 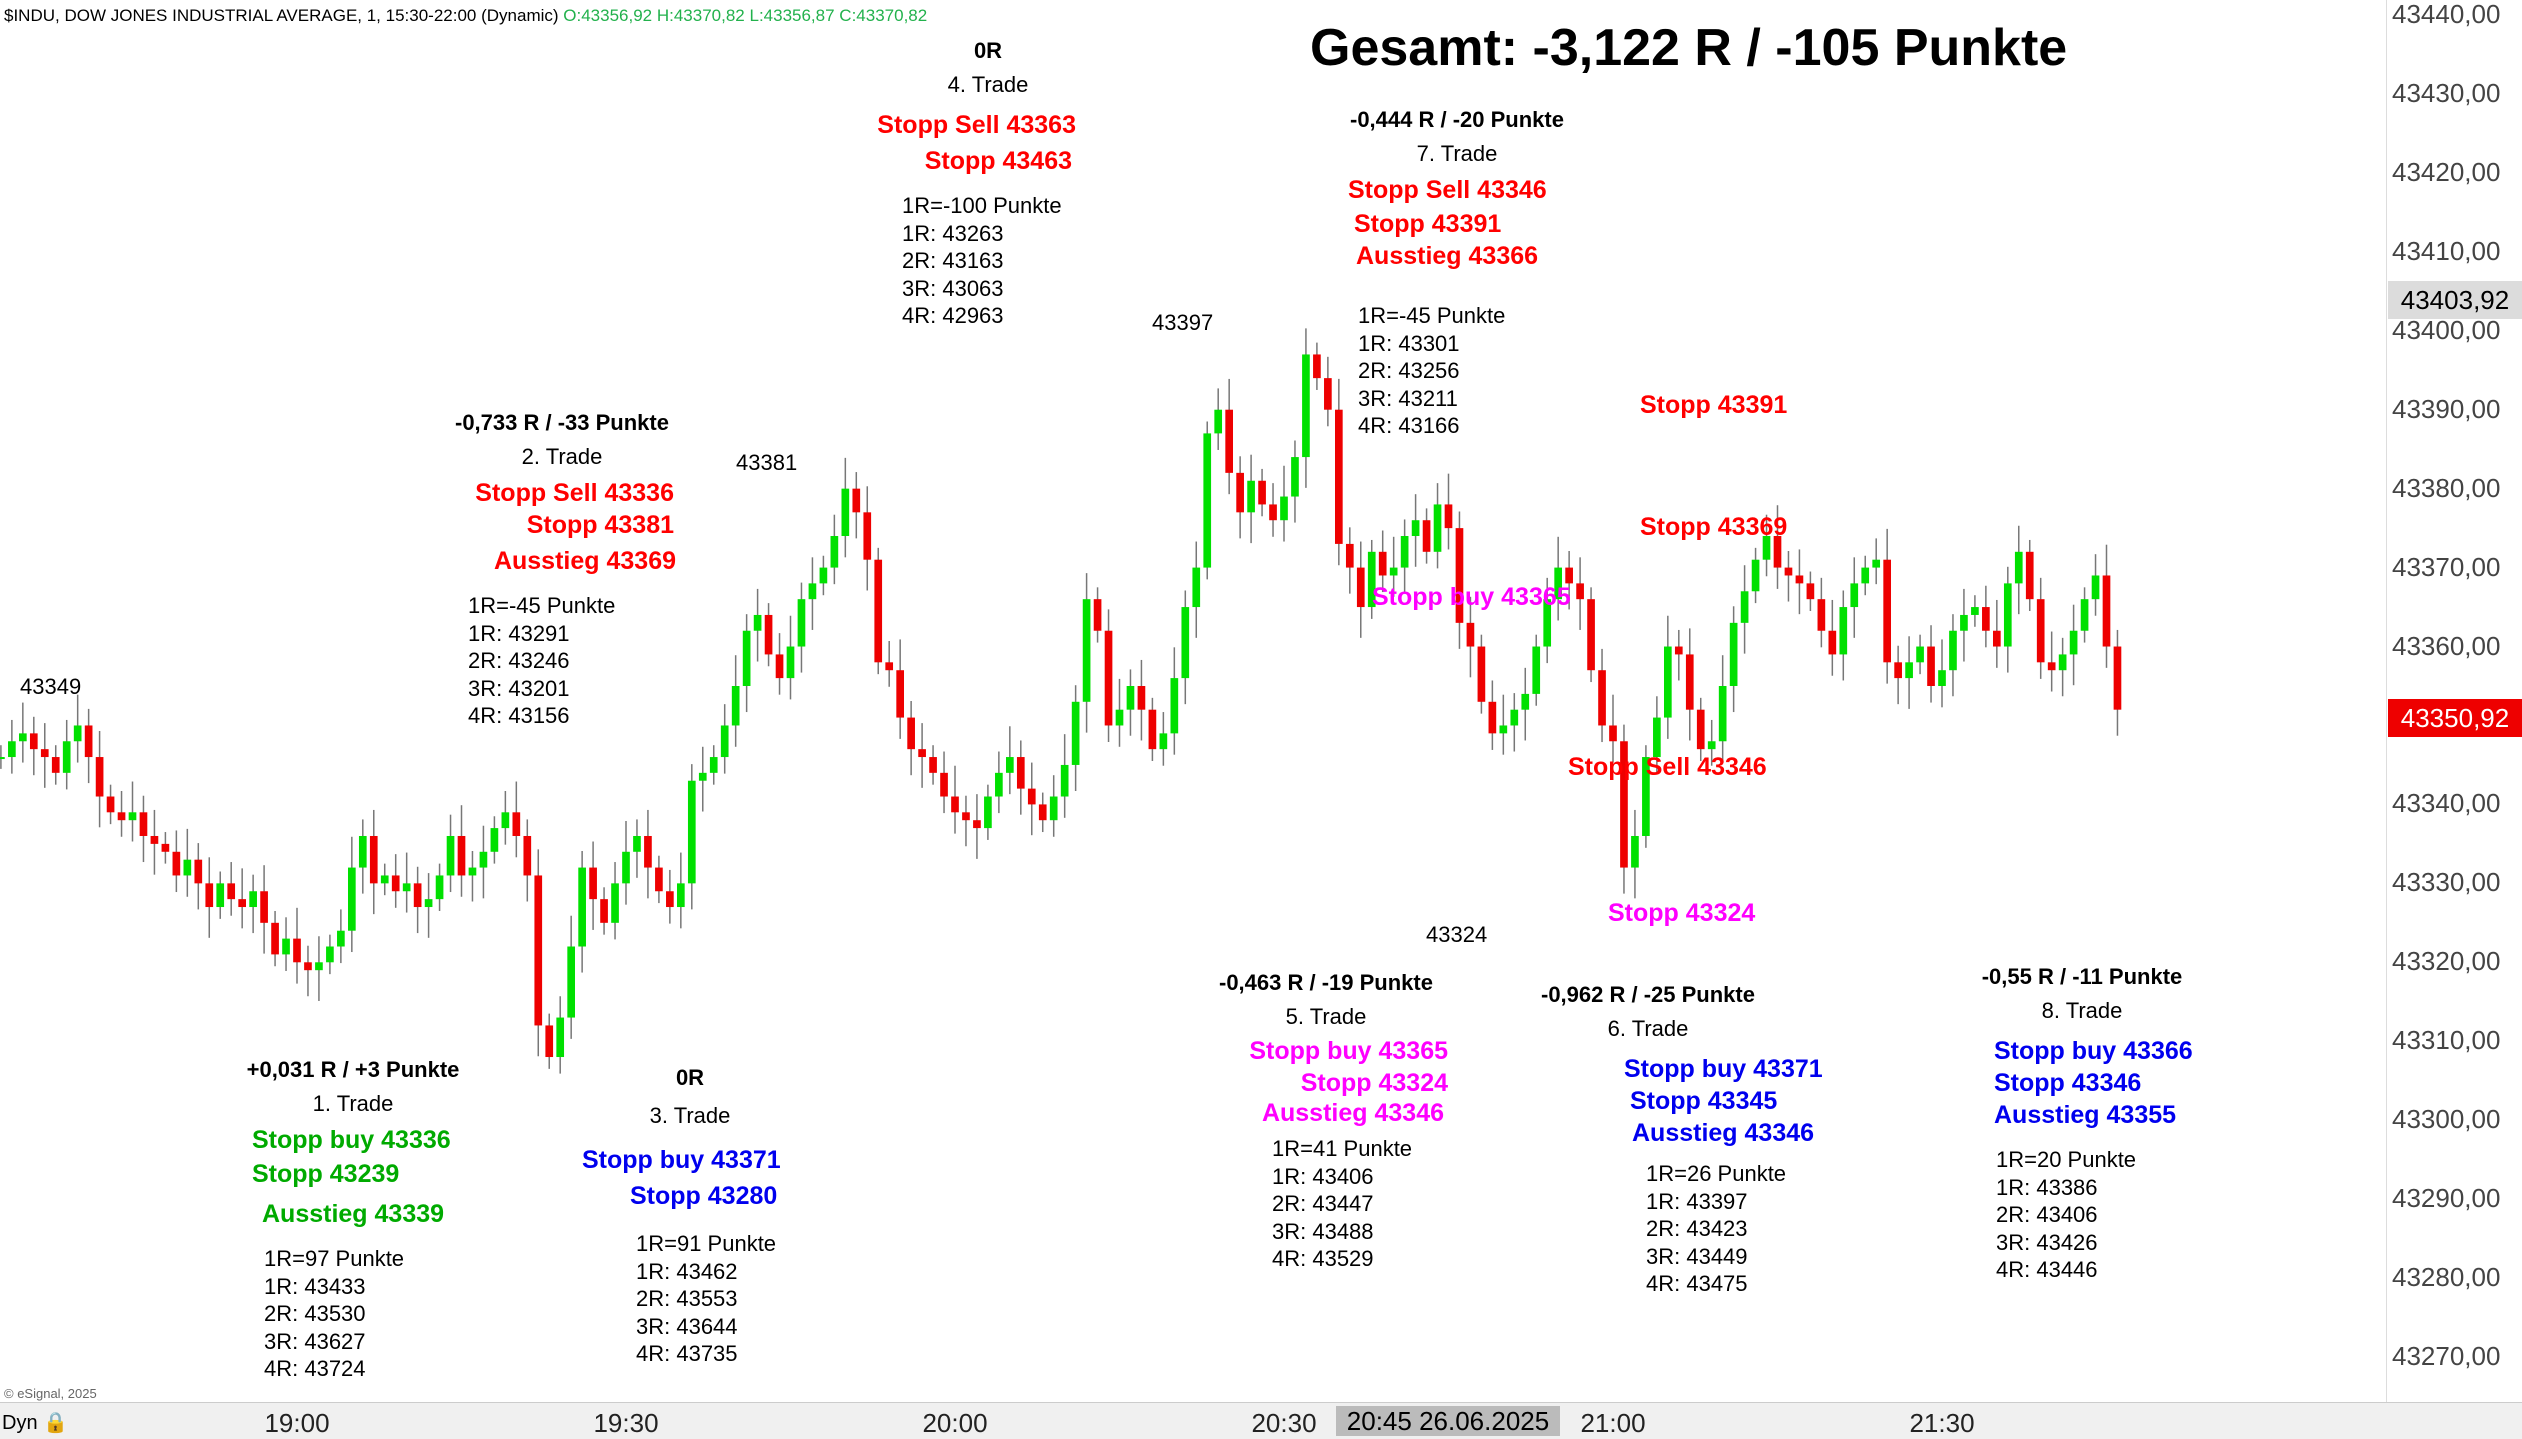 What do you see at coordinates (2446, 645) in the screenshot?
I see `price-tick-label: 43360,00` at bounding box center [2446, 645].